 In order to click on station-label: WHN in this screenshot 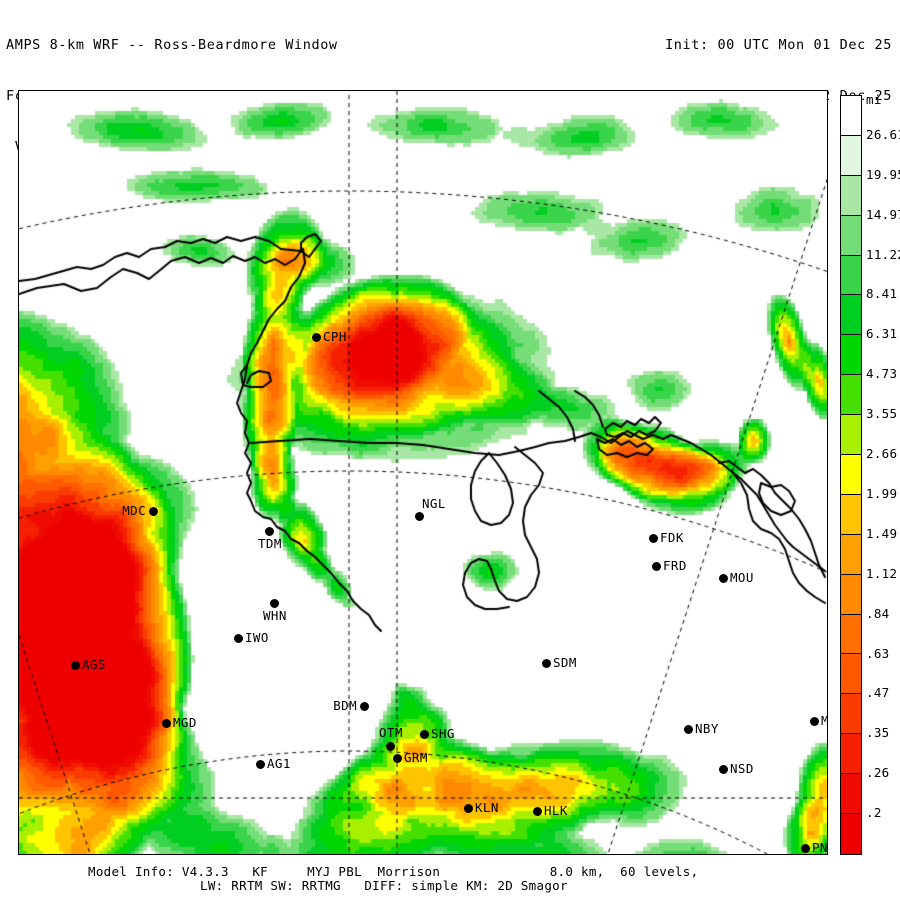, I will do `click(275, 615)`.